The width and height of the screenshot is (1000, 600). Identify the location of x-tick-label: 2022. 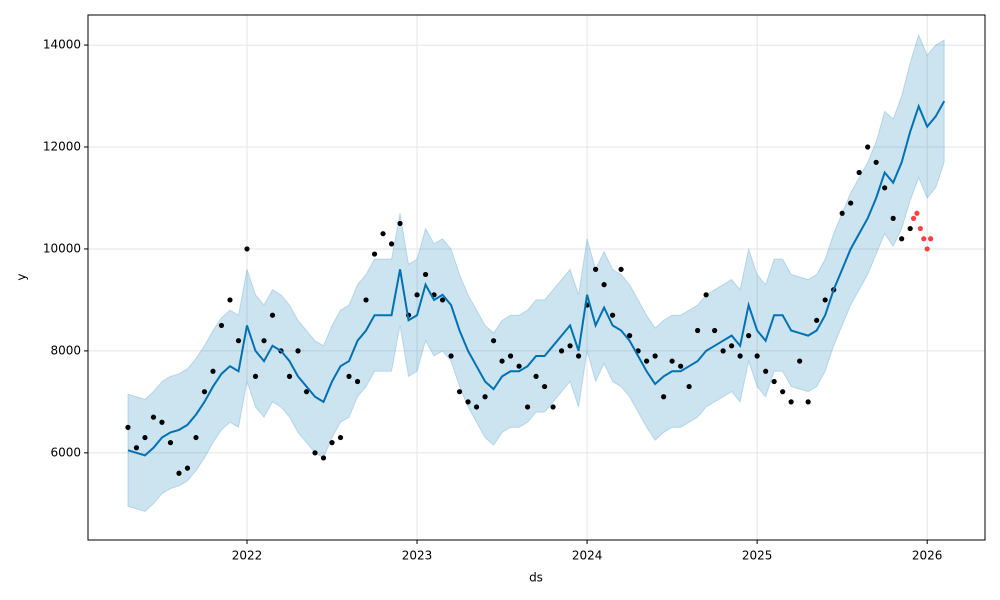
(247, 556).